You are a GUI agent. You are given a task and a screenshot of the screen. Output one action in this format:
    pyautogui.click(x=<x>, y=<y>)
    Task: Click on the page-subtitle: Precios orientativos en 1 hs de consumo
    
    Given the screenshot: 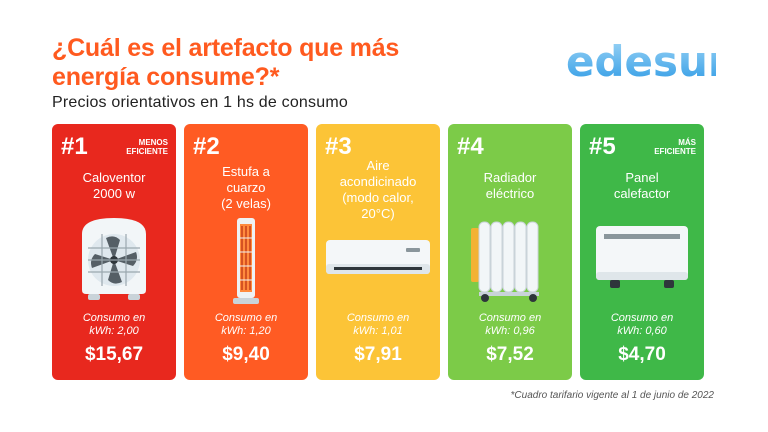 What is the action you would take?
    pyautogui.click(x=200, y=102)
    